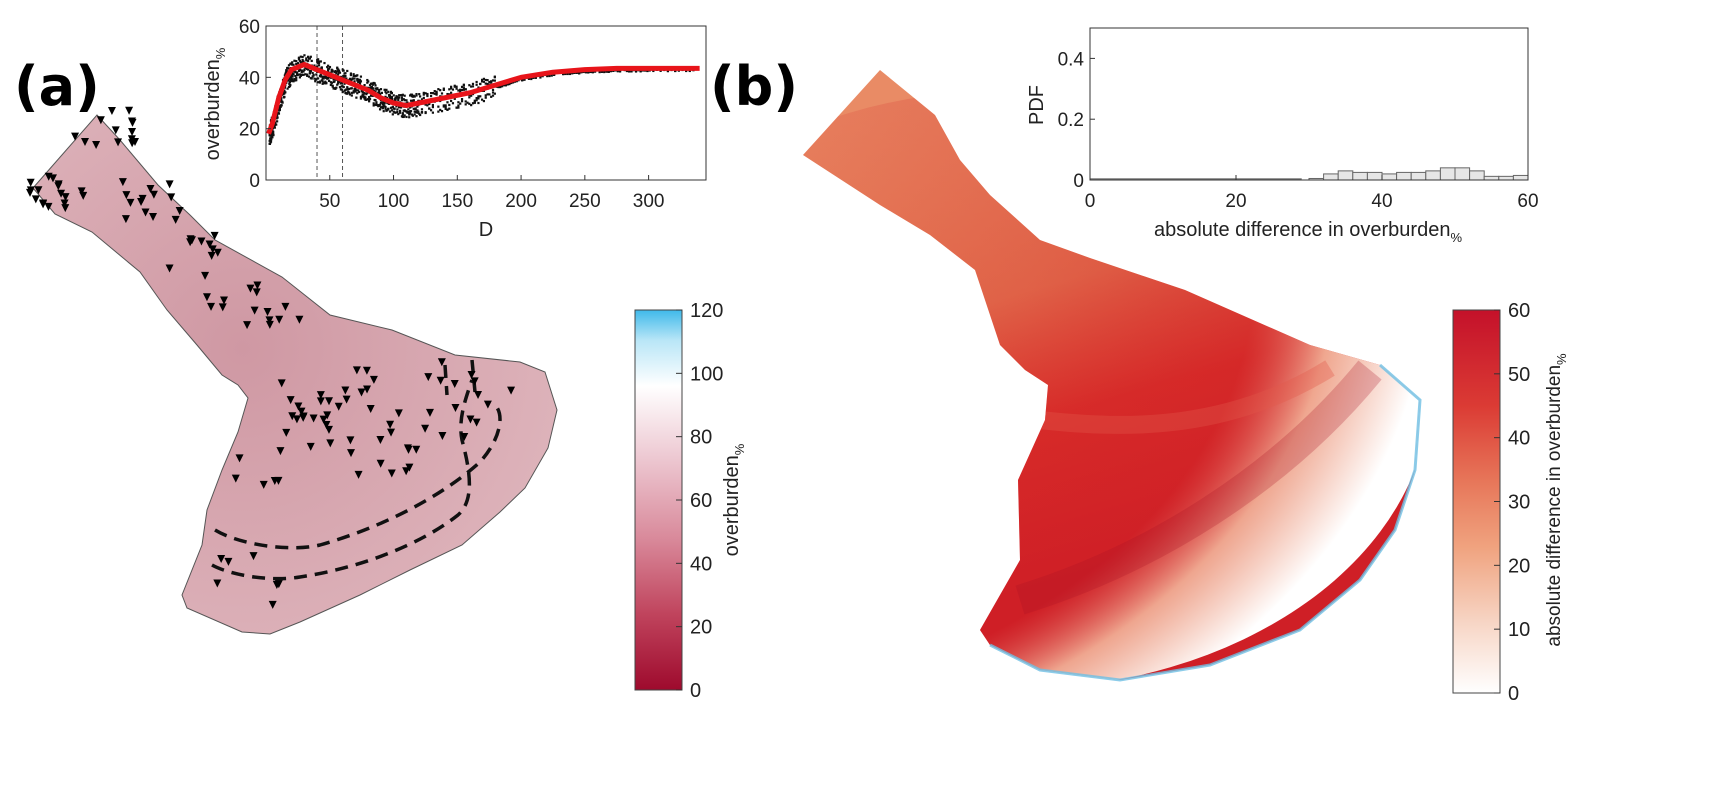 Image resolution: width=1715 pixels, height=788 pixels. I want to click on inset-a-ytick-label: 0, so click(254, 181).